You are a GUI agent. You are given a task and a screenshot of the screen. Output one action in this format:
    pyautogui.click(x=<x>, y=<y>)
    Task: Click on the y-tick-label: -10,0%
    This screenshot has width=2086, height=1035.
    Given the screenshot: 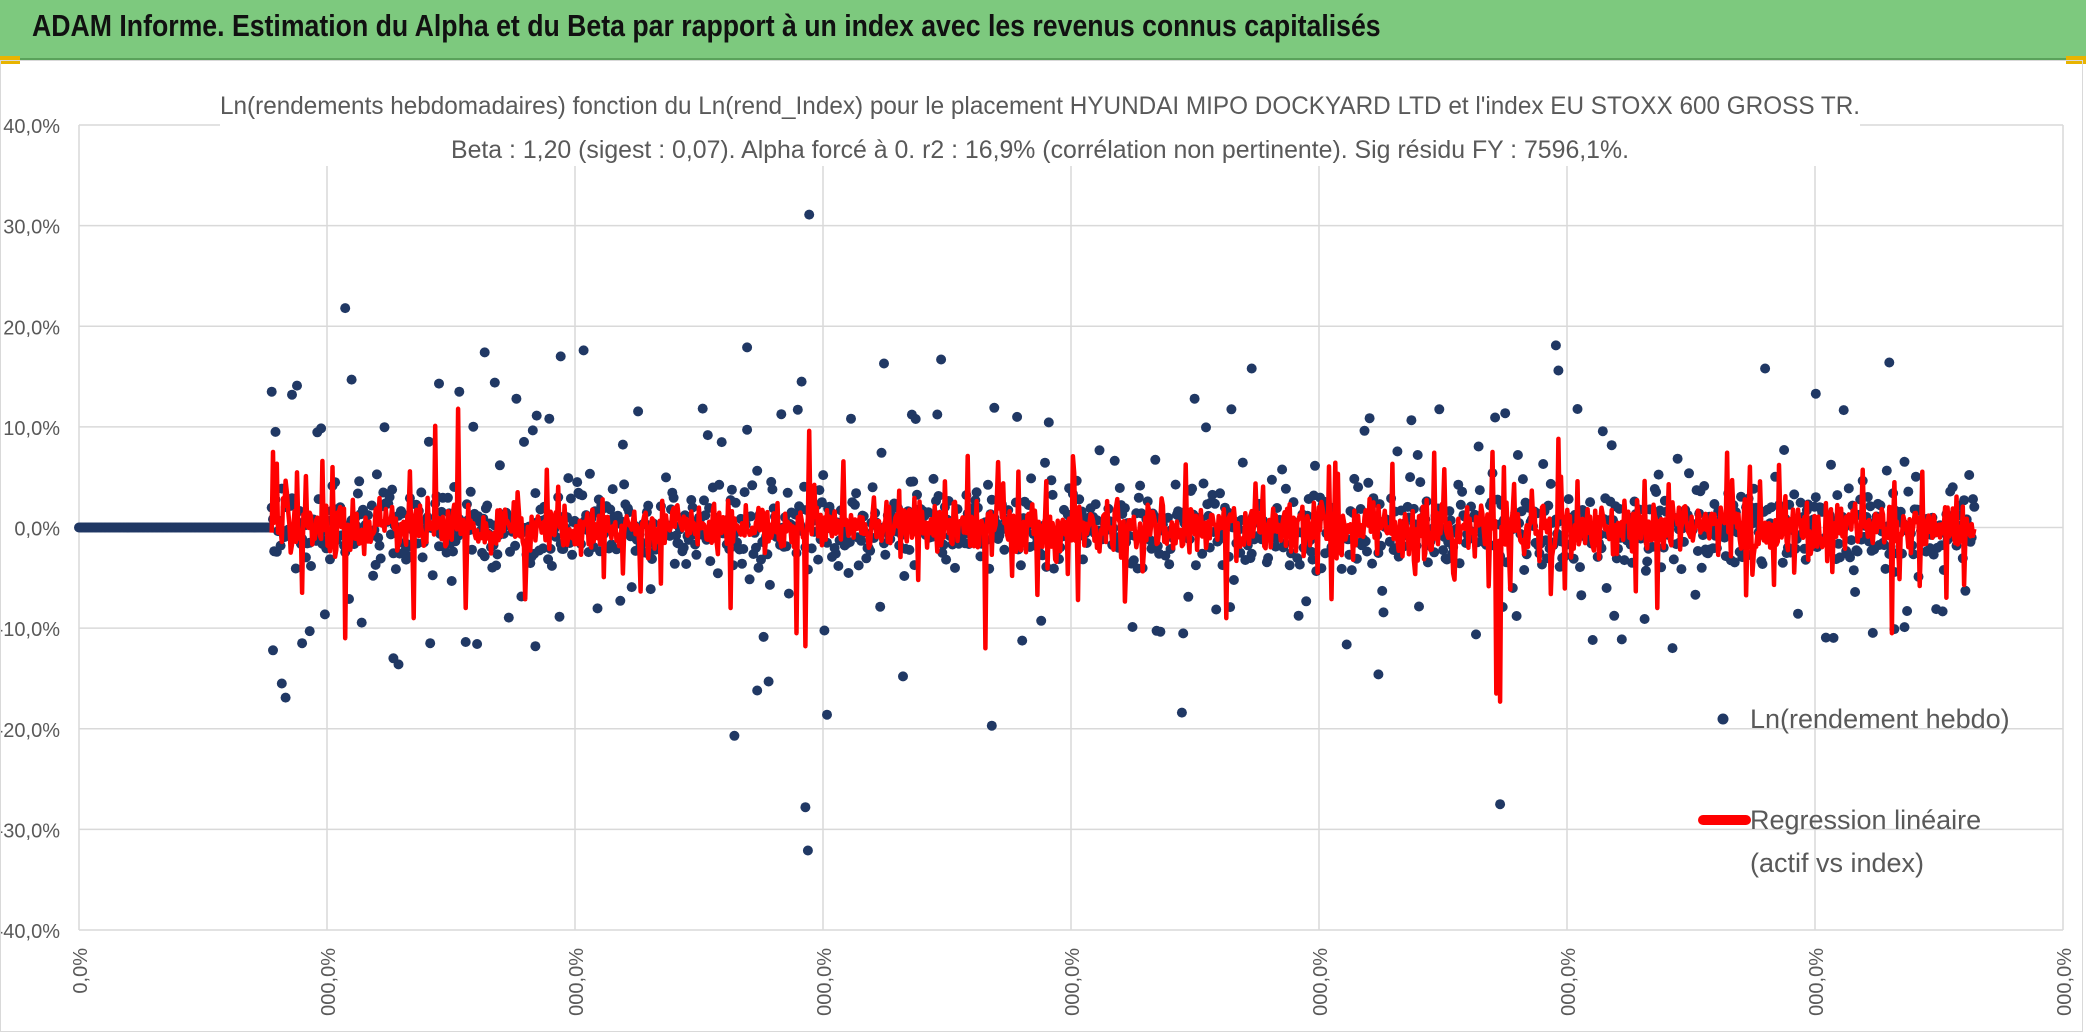 What is the action you would take?
    pyautogui.click(x=30, y=630)
    